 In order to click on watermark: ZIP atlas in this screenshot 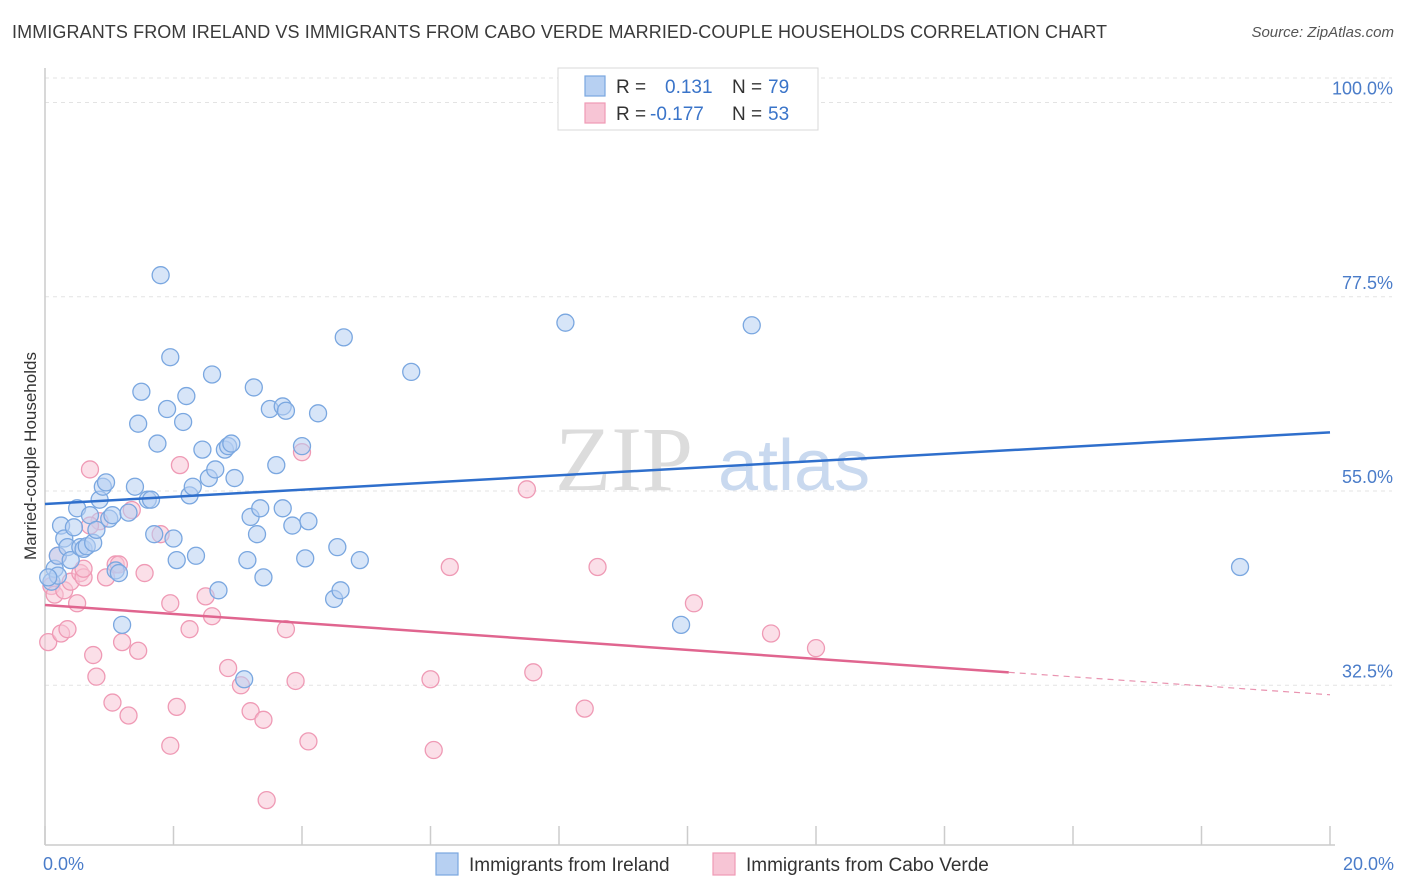, I will do `click(712, 459)`.